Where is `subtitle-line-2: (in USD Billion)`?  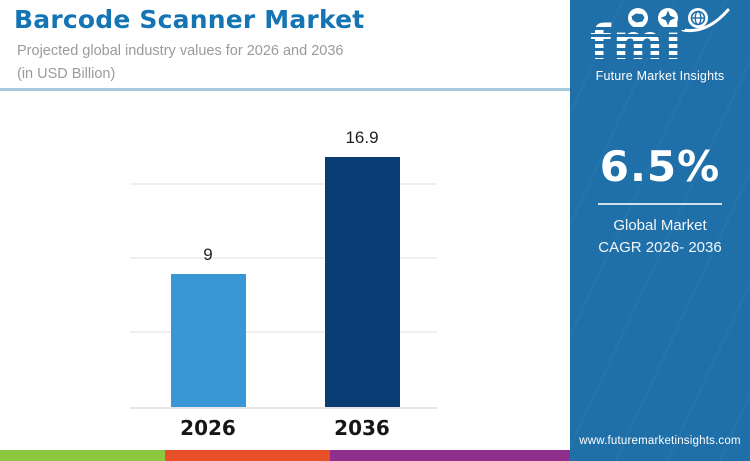
subtitle-line-2: (in USD Billion) is located at coordinates (66, 74).